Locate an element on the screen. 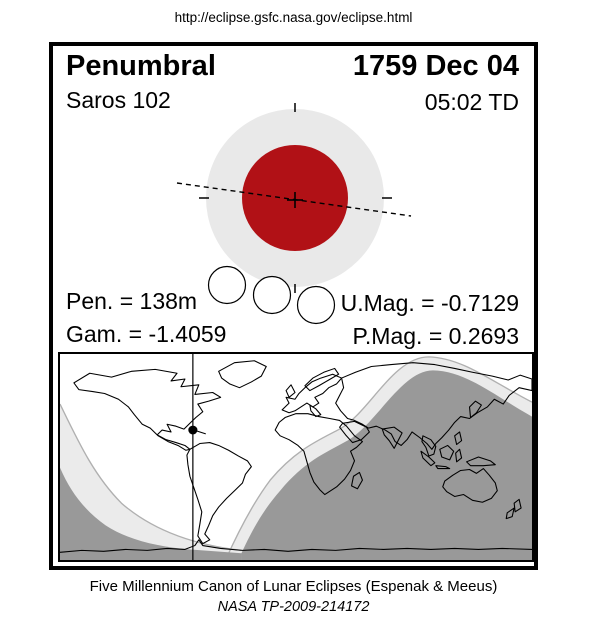  stat-penumbral-magnitude: P.Mag. = 0.2693 is located at coordinates (435, 336).